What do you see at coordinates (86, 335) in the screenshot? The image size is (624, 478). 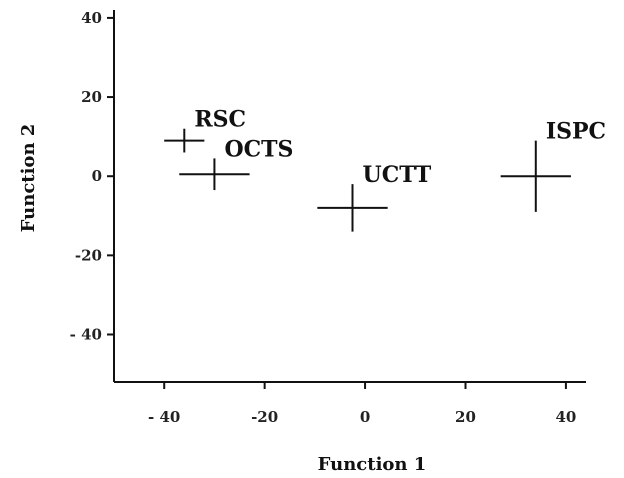 I see `y-tick-label: - 40` at bounding box center [86, 335].